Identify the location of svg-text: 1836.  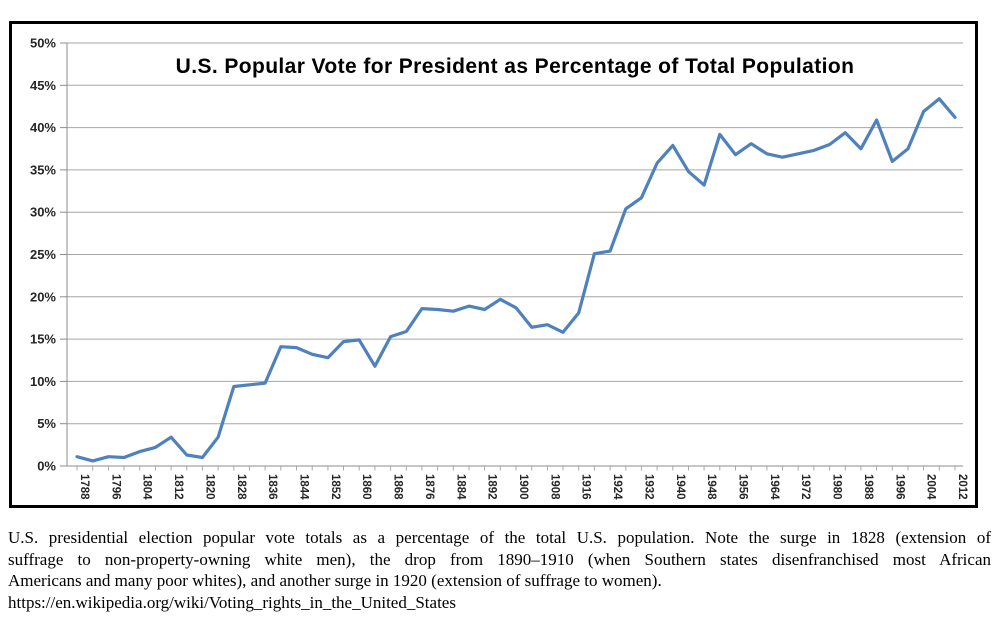
(272, 487).